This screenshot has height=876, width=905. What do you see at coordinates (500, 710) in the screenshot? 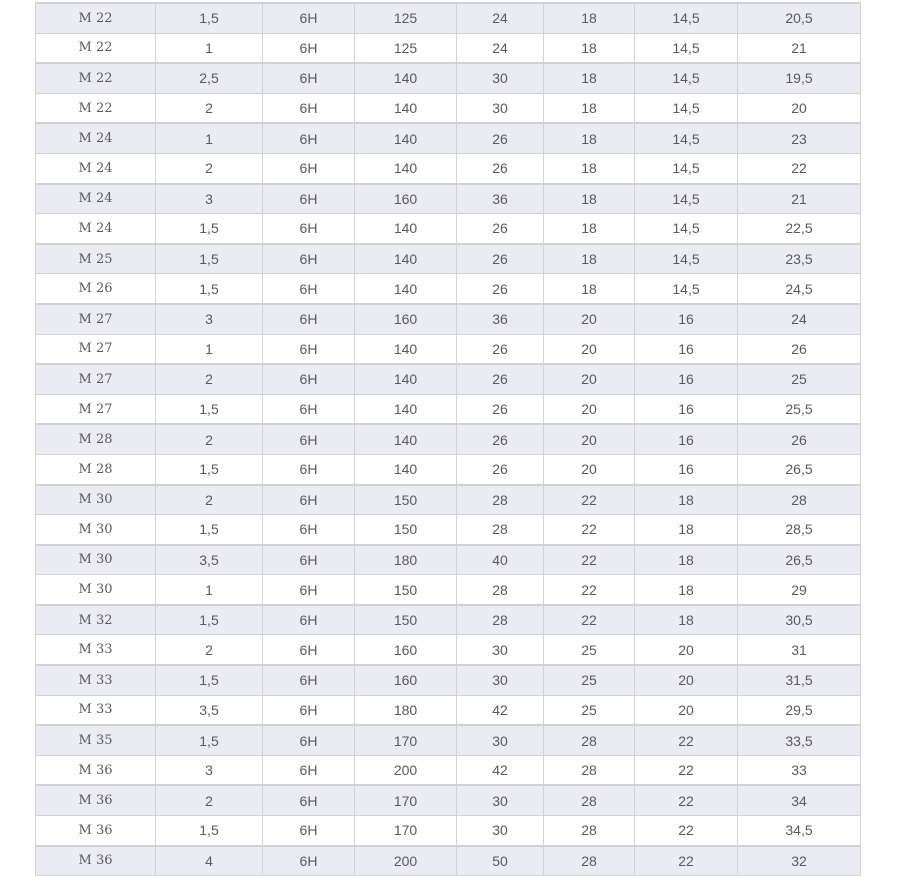
I see `thread-length-cell: 42` at bounding box center [500, 710].